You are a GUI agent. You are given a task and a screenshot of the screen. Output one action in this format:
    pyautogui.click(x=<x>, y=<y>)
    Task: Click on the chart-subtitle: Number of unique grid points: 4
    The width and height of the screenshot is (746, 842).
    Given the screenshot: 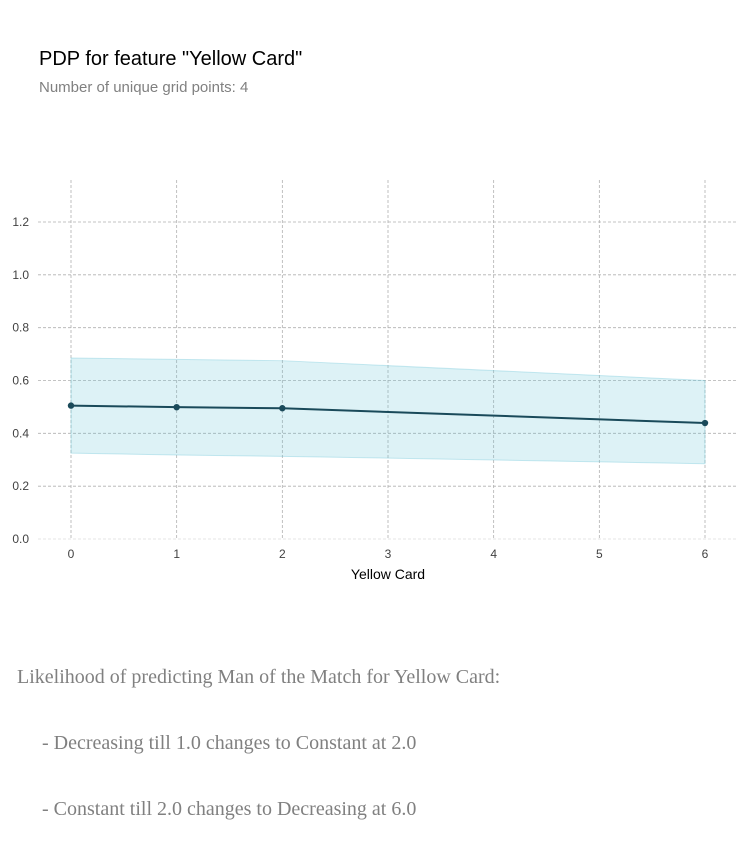 What is the action you would take?
    pyautogui.click(x=144, y=87)
    